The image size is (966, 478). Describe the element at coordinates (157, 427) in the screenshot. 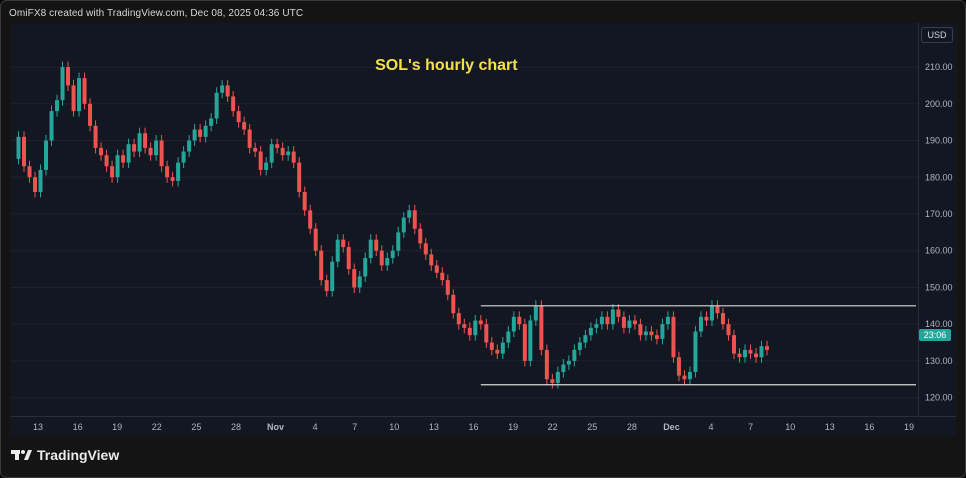

I see `time-tick-label: 22` at that location.